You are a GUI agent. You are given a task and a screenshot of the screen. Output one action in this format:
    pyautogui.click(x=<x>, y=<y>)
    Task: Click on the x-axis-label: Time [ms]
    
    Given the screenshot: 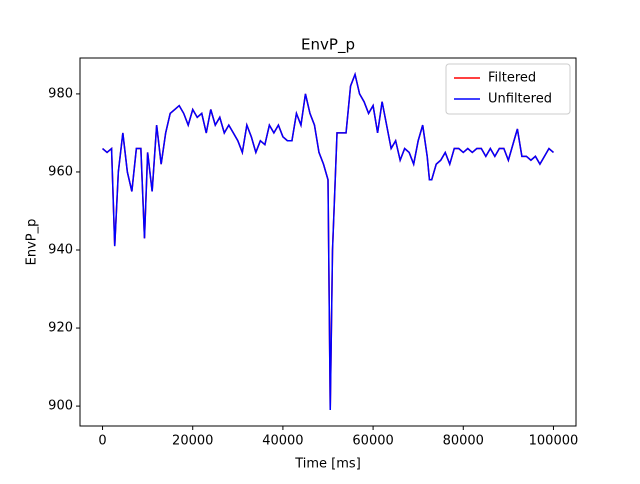 What is the action you would take?
    pyautogui.click(x=327, y=464)
    